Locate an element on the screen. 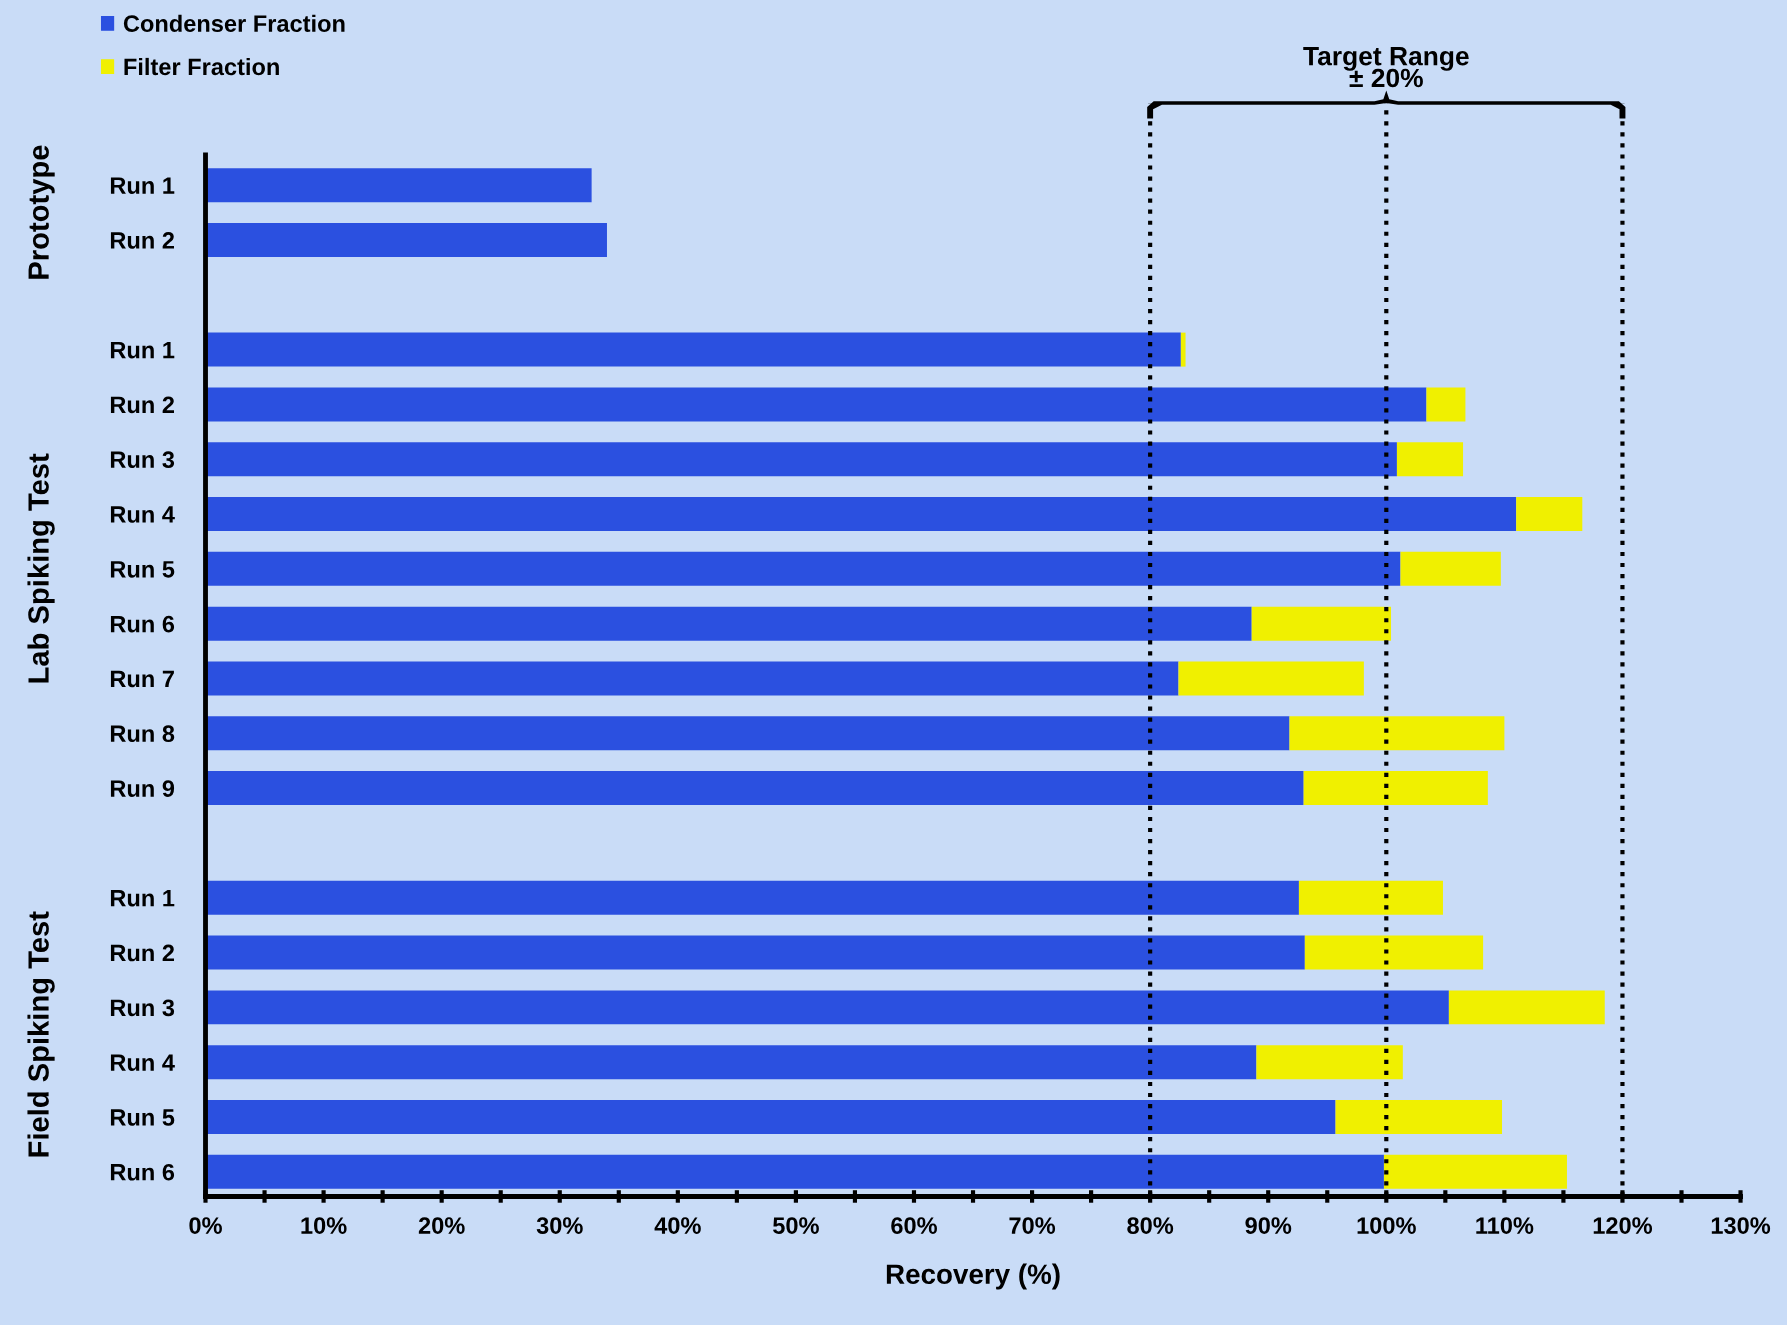 The height and width of the screenshot is (1325, 1787). x-axis-title: Recovery (%) is located at coordinates (973, 1276).